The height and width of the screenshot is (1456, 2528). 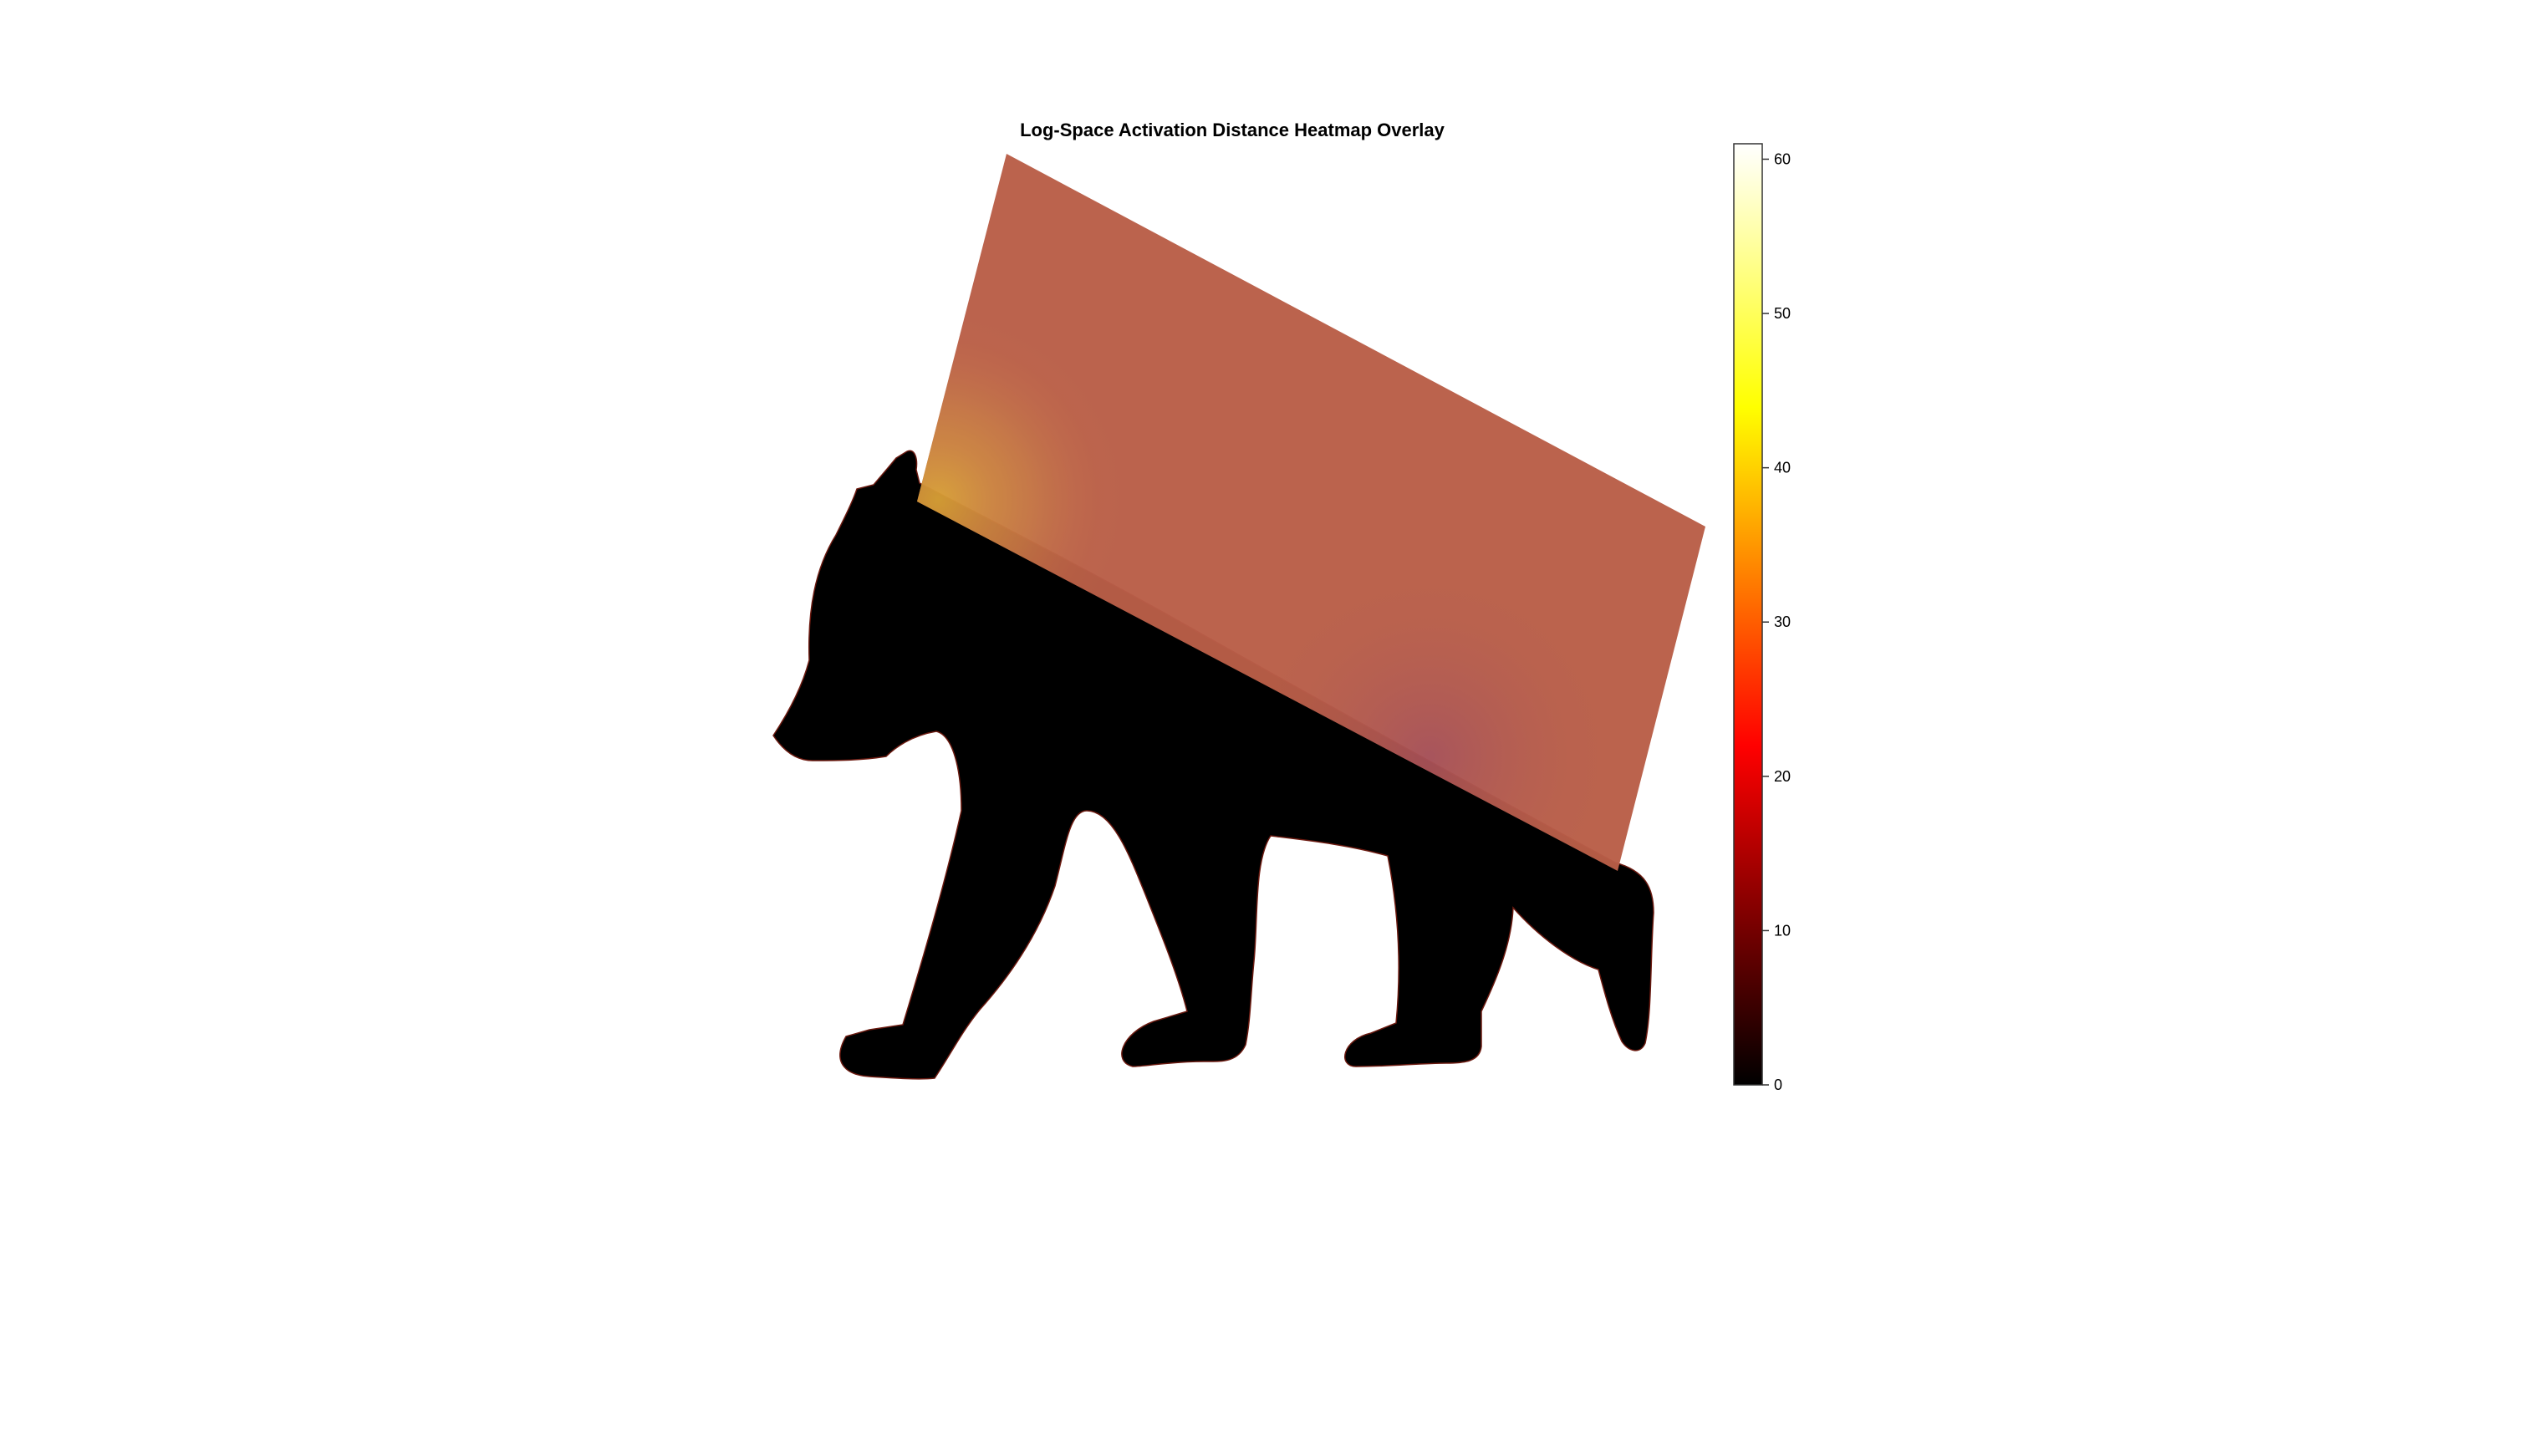 What do you see at coordinates (1748, 614) in the screenshot?
I see `colorbar-gradient` at bounding box center [1748, 614].